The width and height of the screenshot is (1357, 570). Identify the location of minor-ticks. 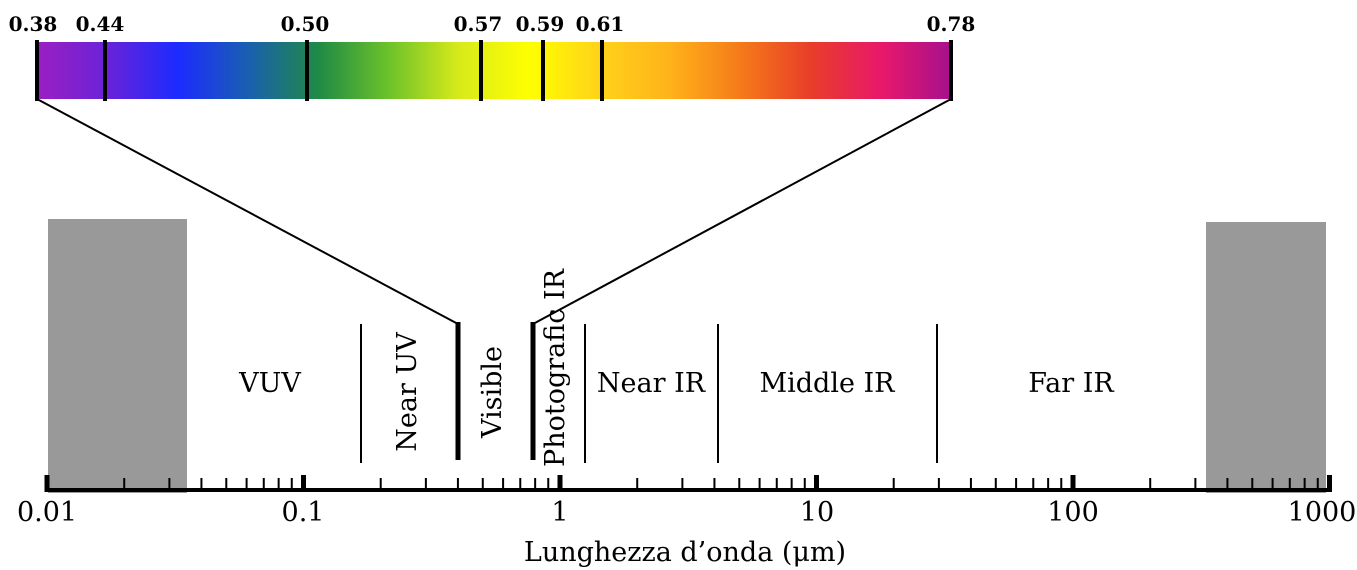
(721, 484).